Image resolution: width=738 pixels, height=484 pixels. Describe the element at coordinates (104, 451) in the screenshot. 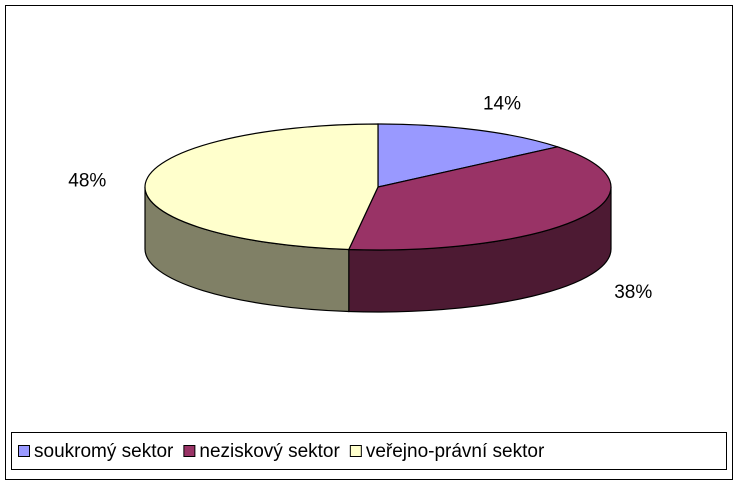

I see `legend-label: soukromý sektor` at that location.